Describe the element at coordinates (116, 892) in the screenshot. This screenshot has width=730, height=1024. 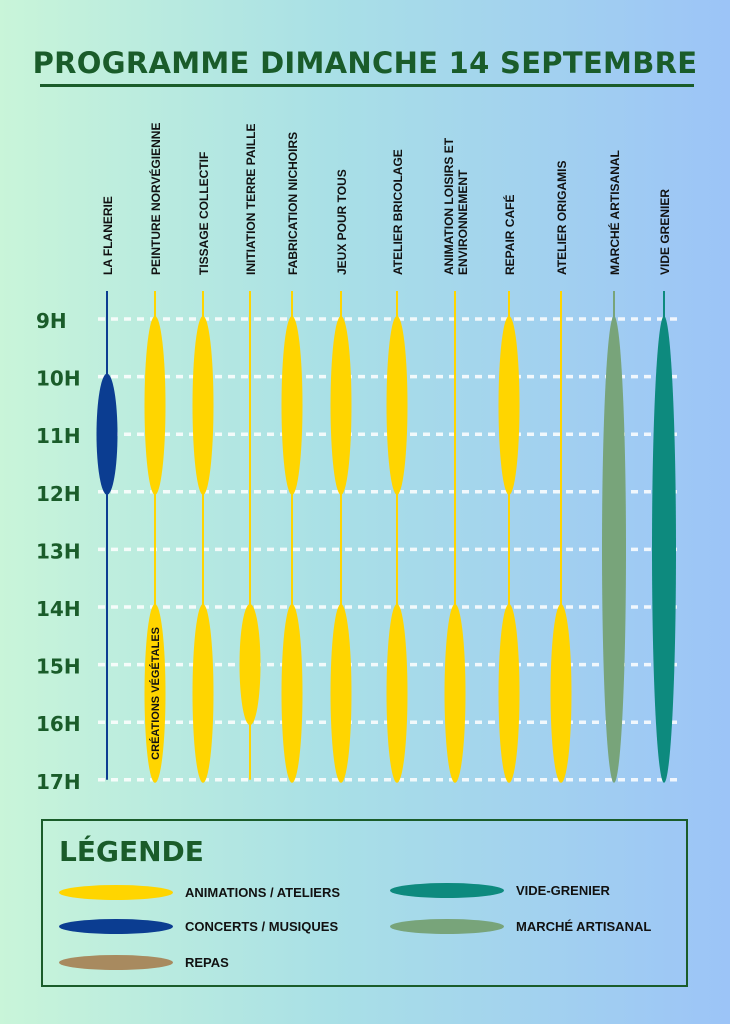
I see `animations-swatch` at that location.